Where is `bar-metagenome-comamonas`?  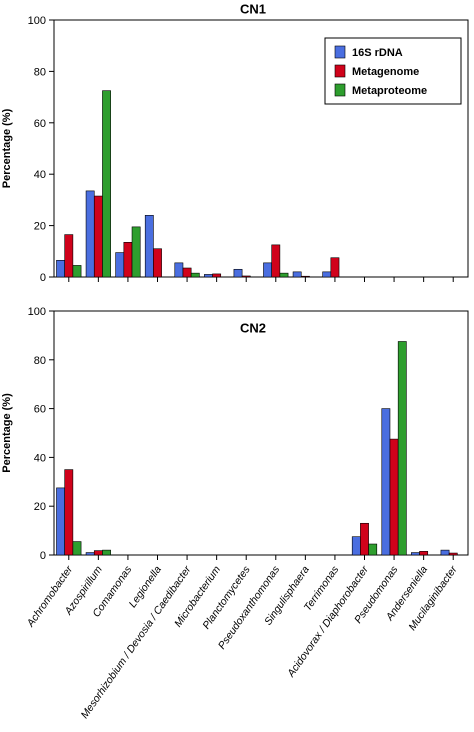
bar-metagenome-comamonas is located at coordinates (128, 260).